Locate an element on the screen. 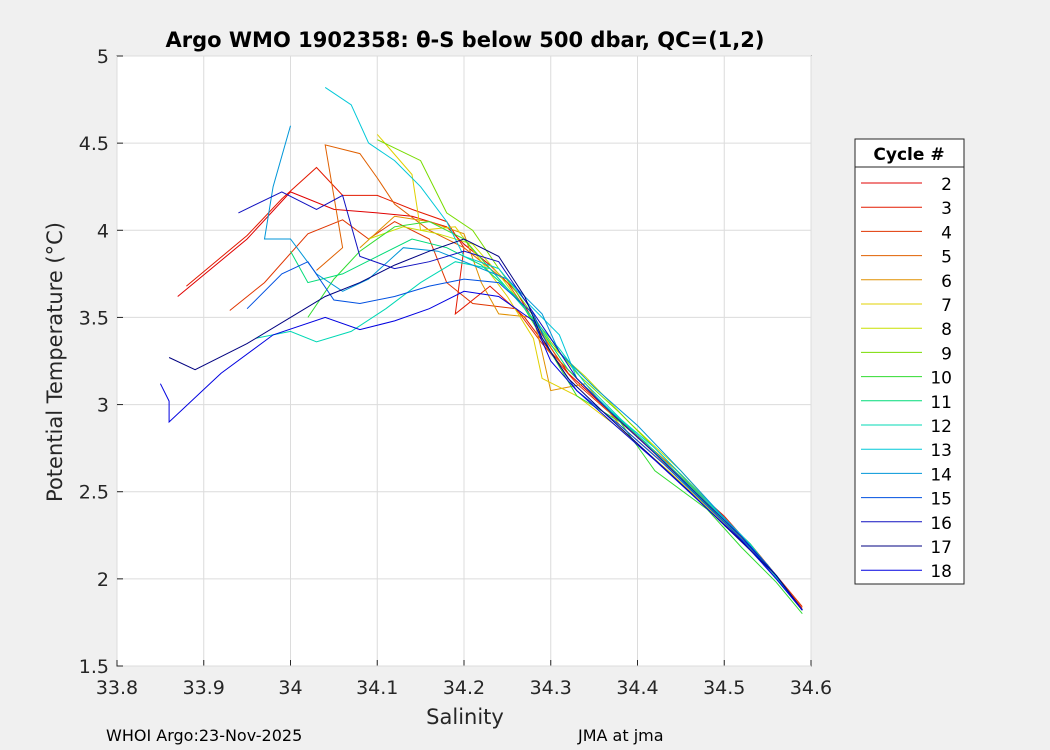 This screenshot has height=750, width=1050. legend-label: 13 is located at coordinates (941, 451).